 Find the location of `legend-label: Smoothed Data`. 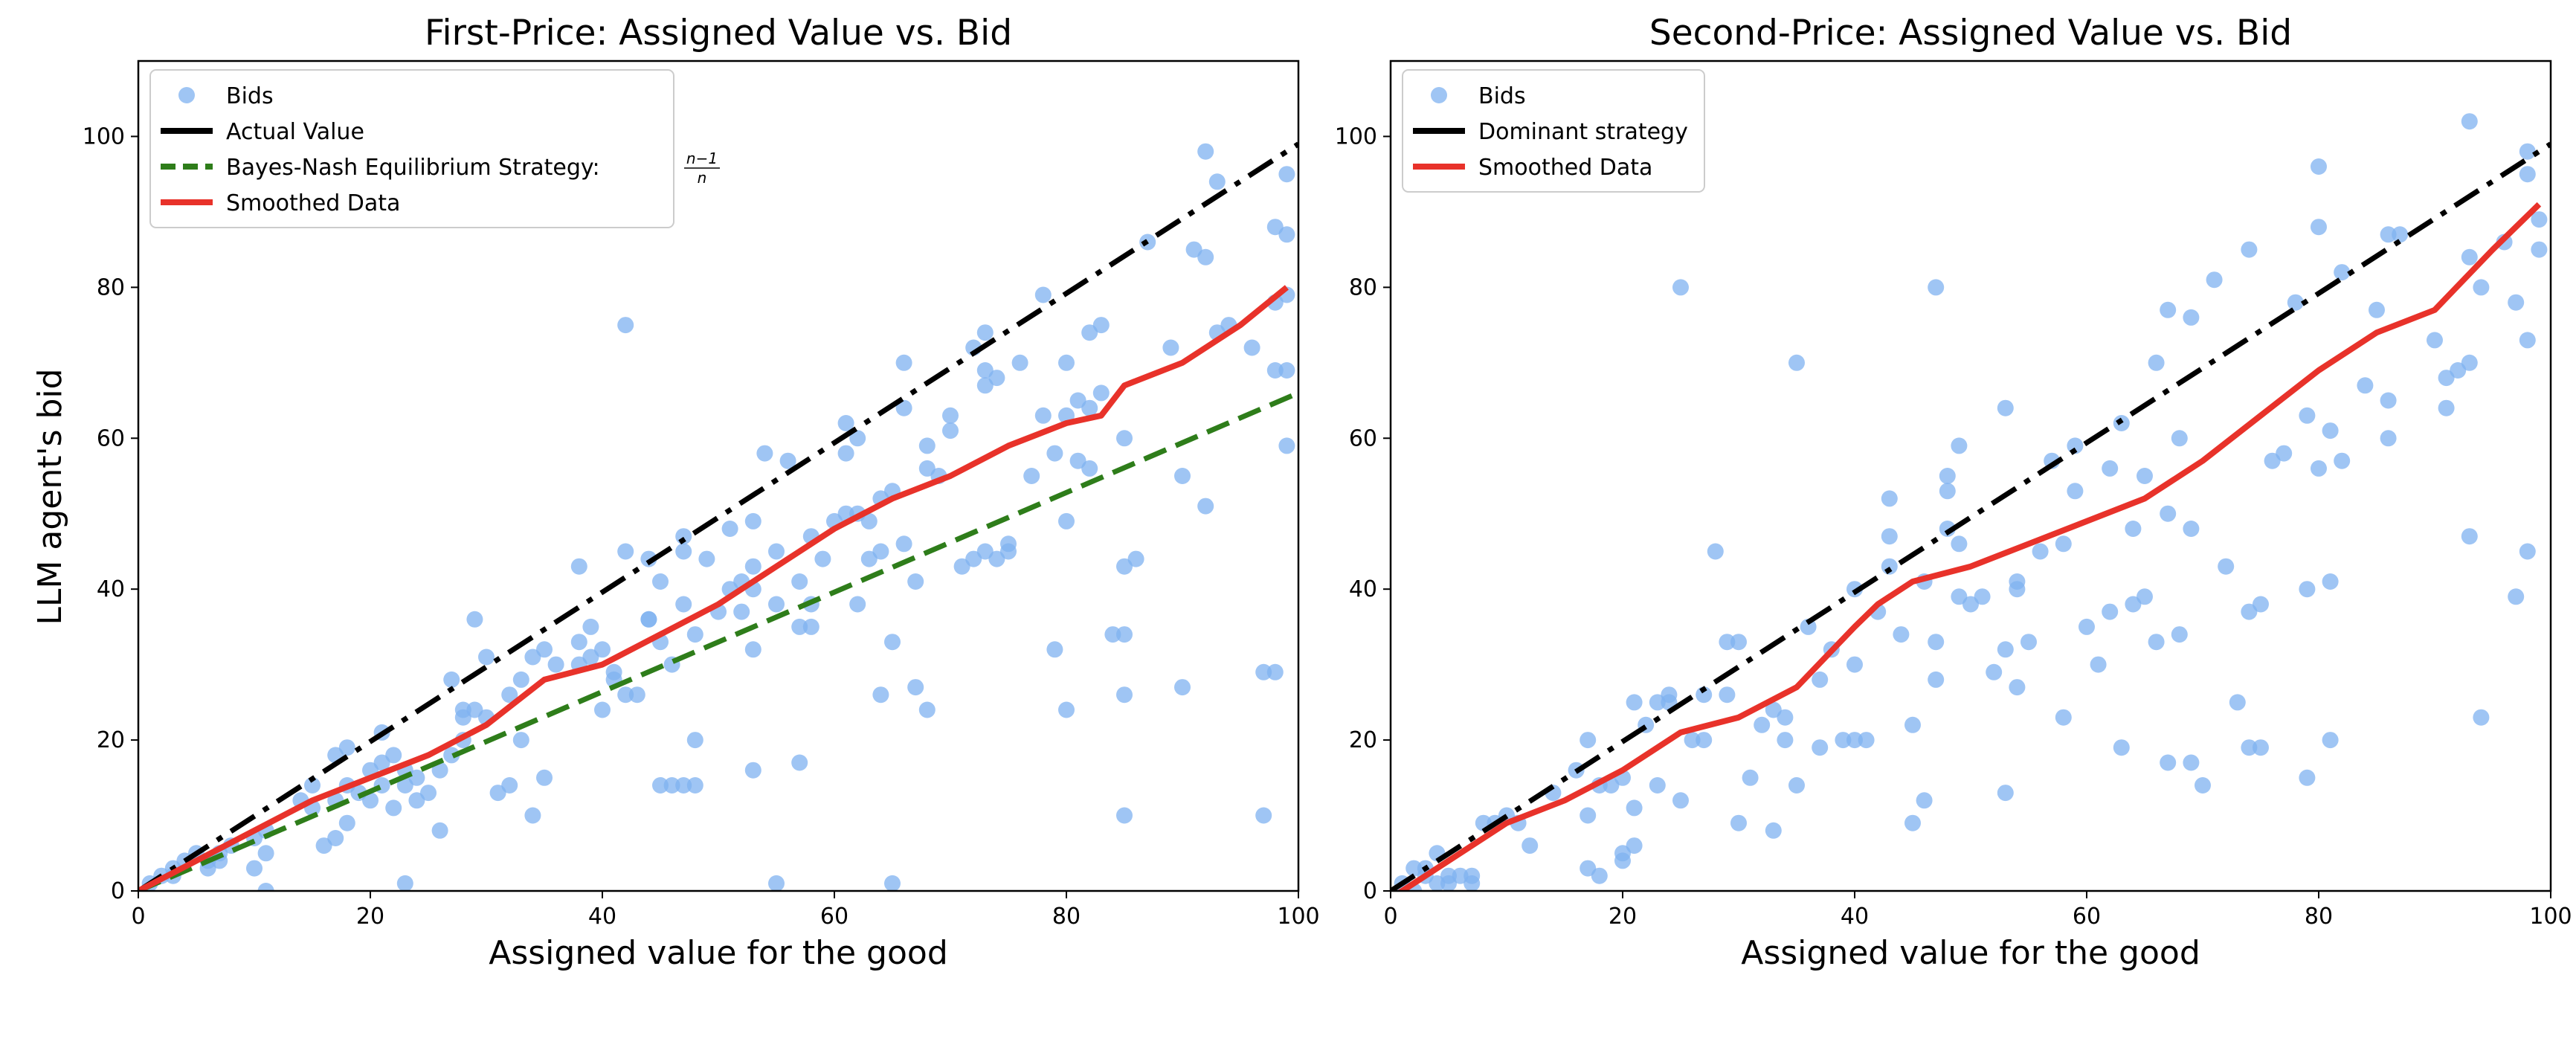

legend-label: Smoothed Data is located at coordinates (1565, 168).